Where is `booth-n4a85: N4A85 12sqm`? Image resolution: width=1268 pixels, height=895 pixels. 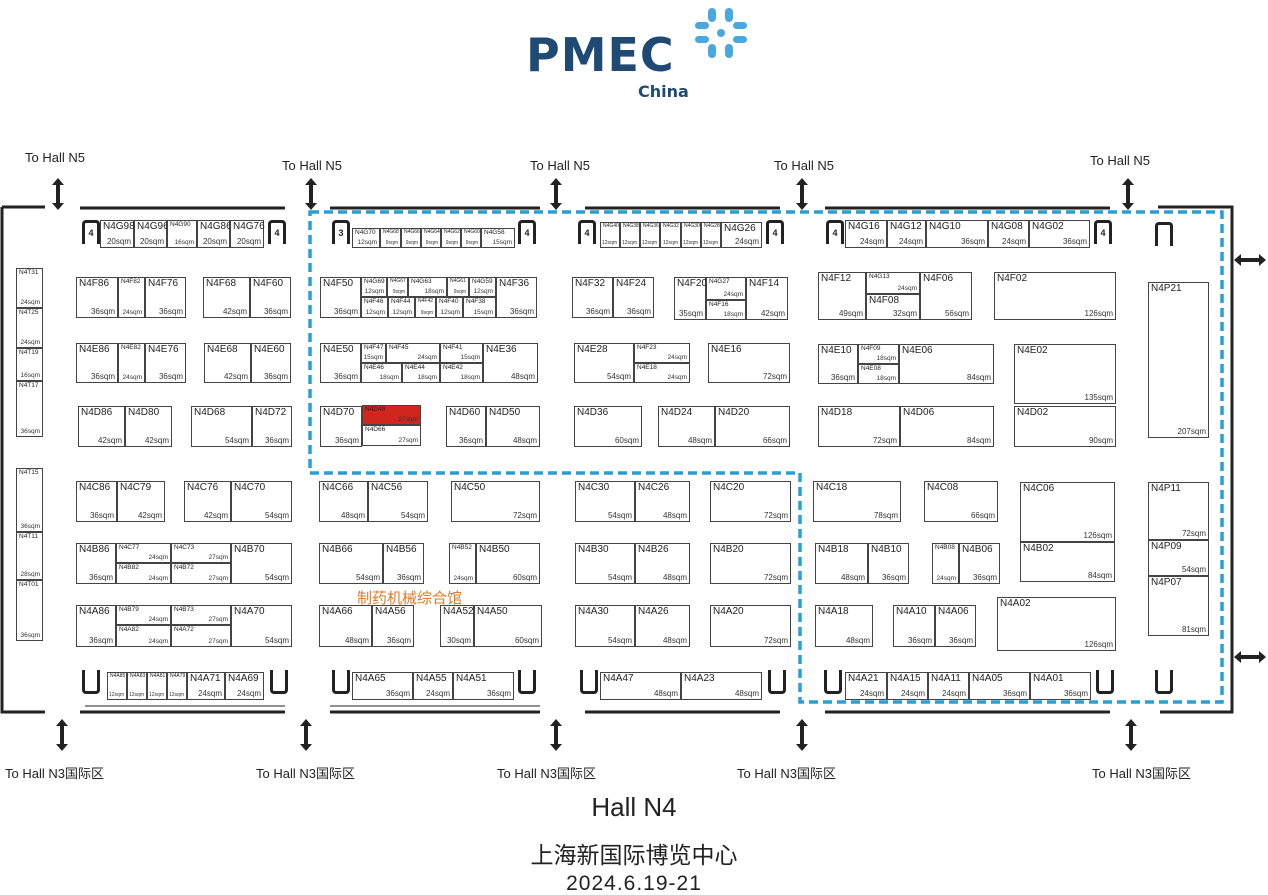 booth-n4a85: N4A85 12sqm is located at coordinates (117, 686).